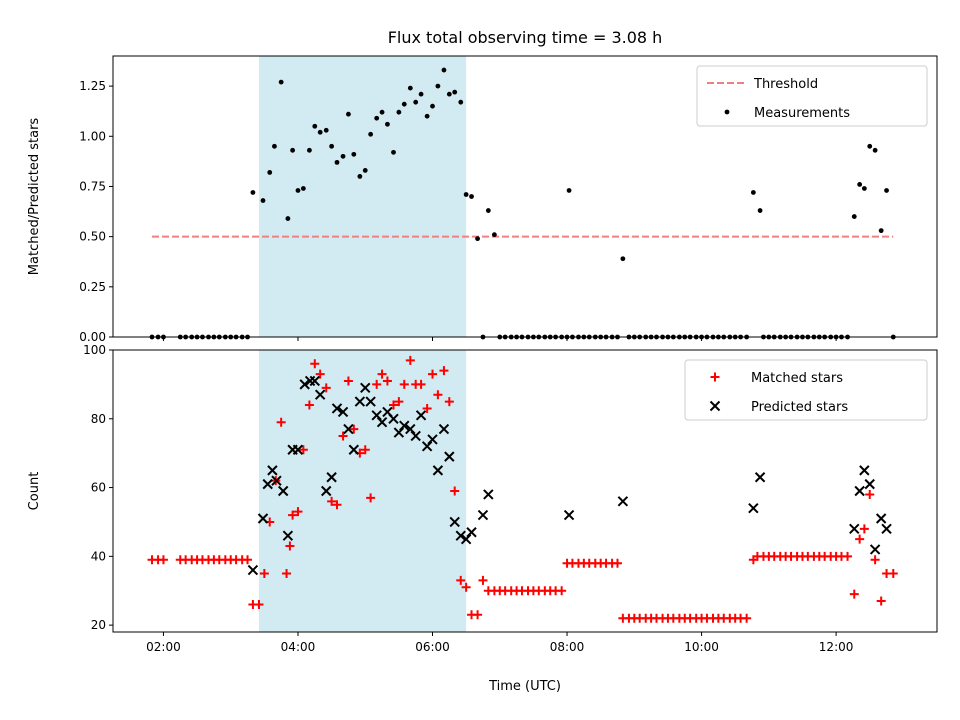 The height and width of the screenshot is (720, 960). Describe the element at coordinates (98, 419) in the screenshot. I see `y-tick-label: 80` at that location.